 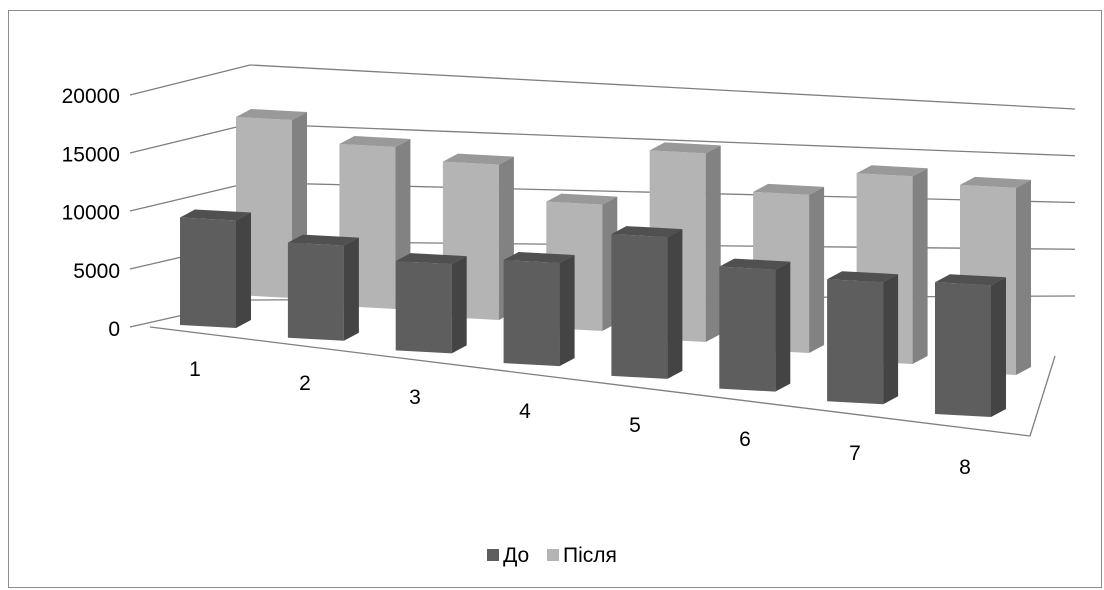 I want to click on legend-item-pislia: Після, so click(x=582, y=556).